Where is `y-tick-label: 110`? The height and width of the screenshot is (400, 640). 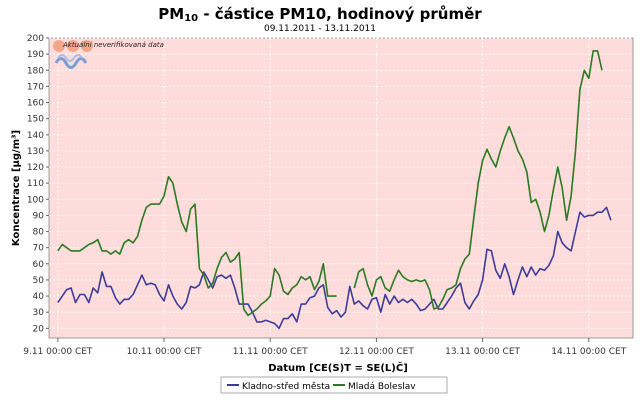 y-tick-label: 110 is located at coordinates (35, 184).